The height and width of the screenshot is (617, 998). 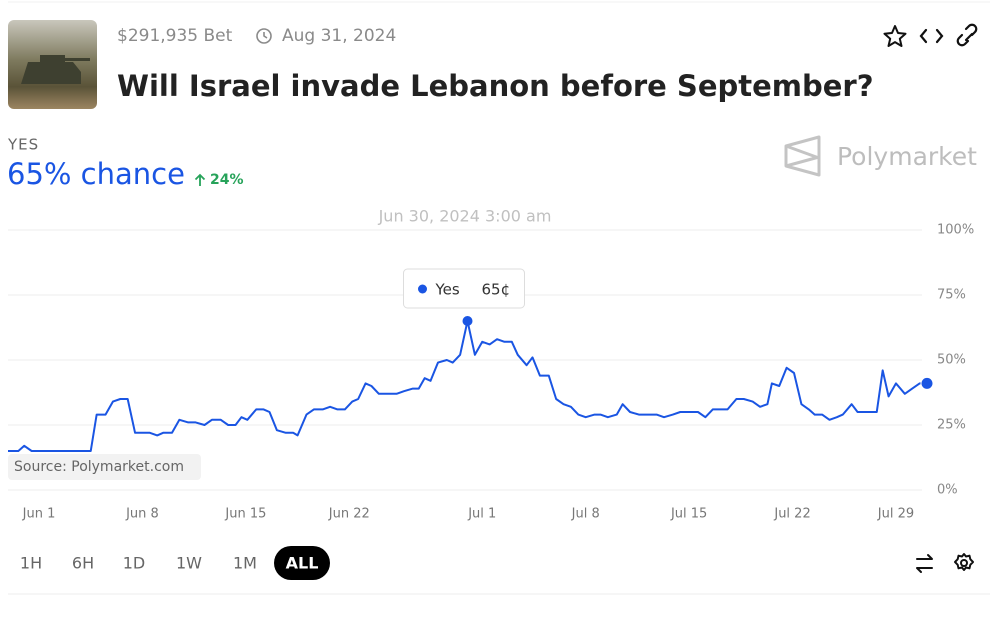 I want to click on star-button, so click(x=895, y=36).